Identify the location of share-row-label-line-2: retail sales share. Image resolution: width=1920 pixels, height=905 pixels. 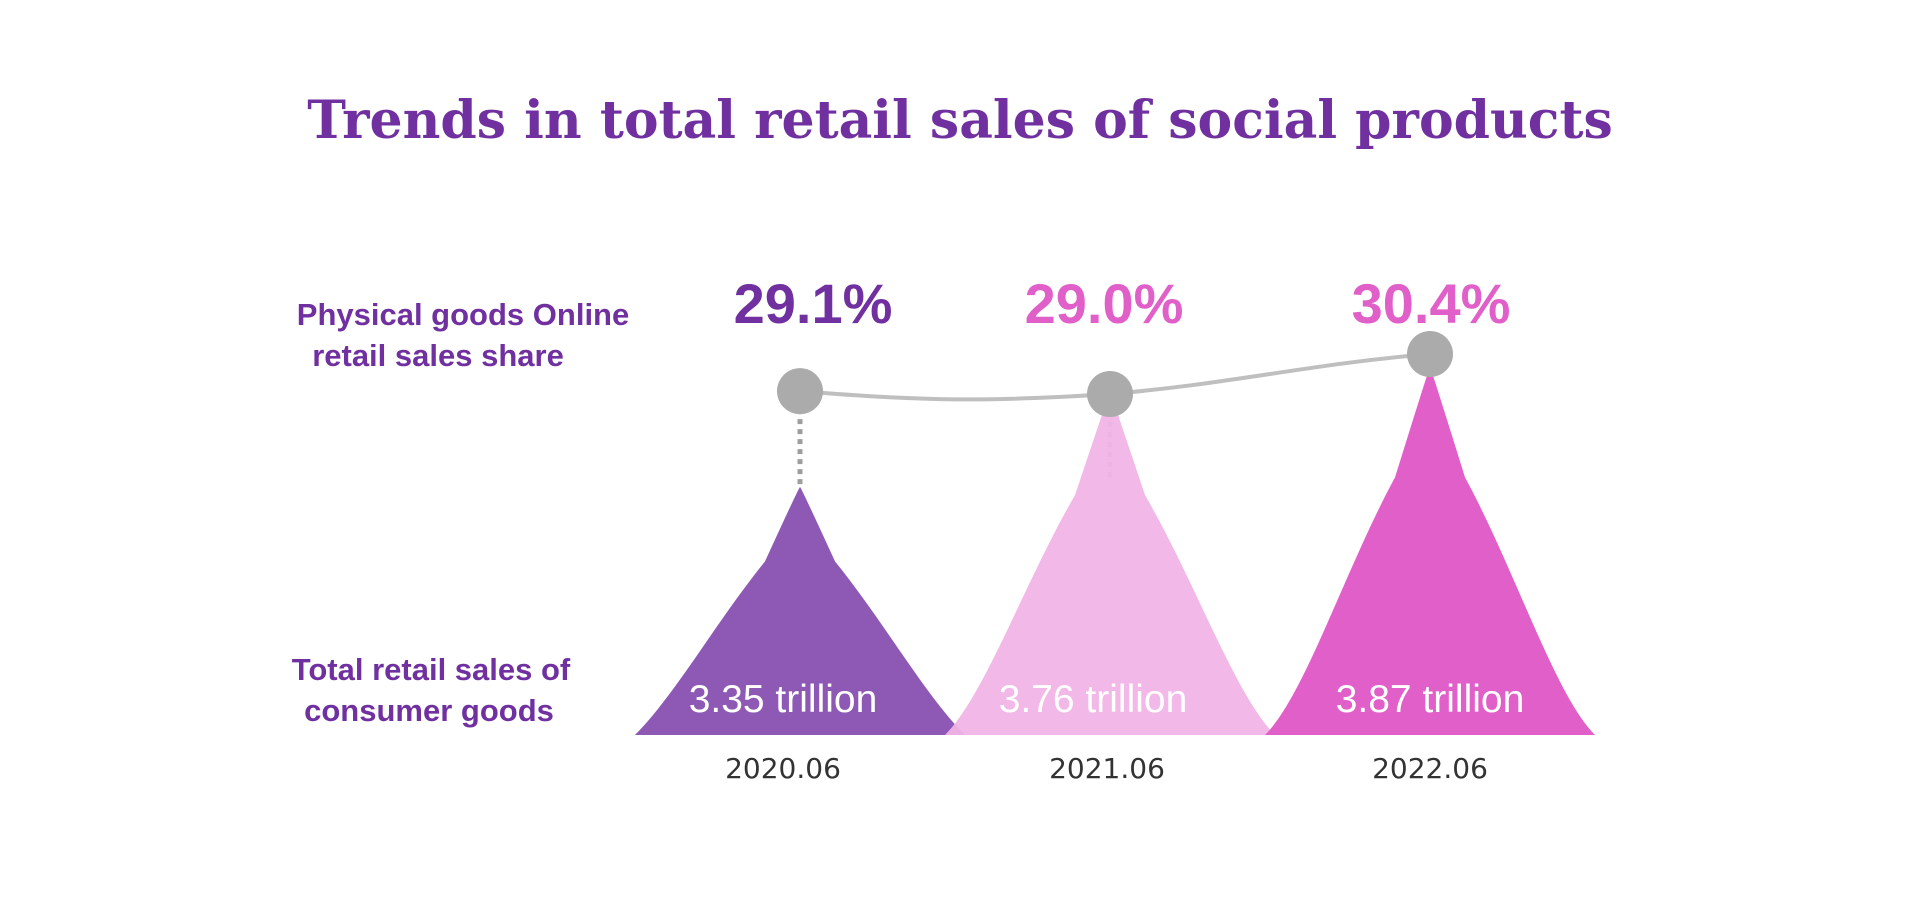
(438, 355).